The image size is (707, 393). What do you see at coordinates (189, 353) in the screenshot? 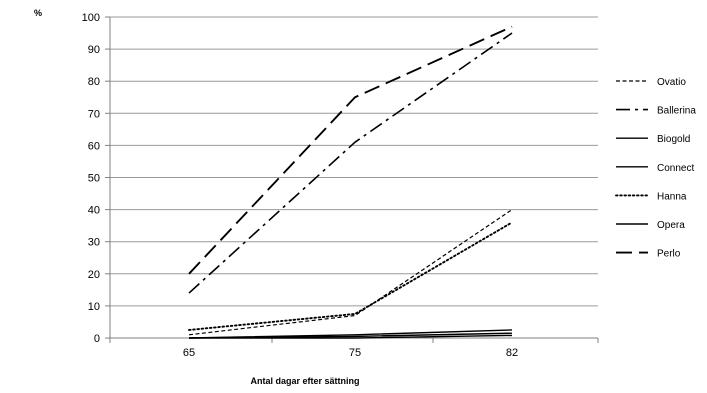
I see `x-tick-label: 65` at bounding box center [189, 353].